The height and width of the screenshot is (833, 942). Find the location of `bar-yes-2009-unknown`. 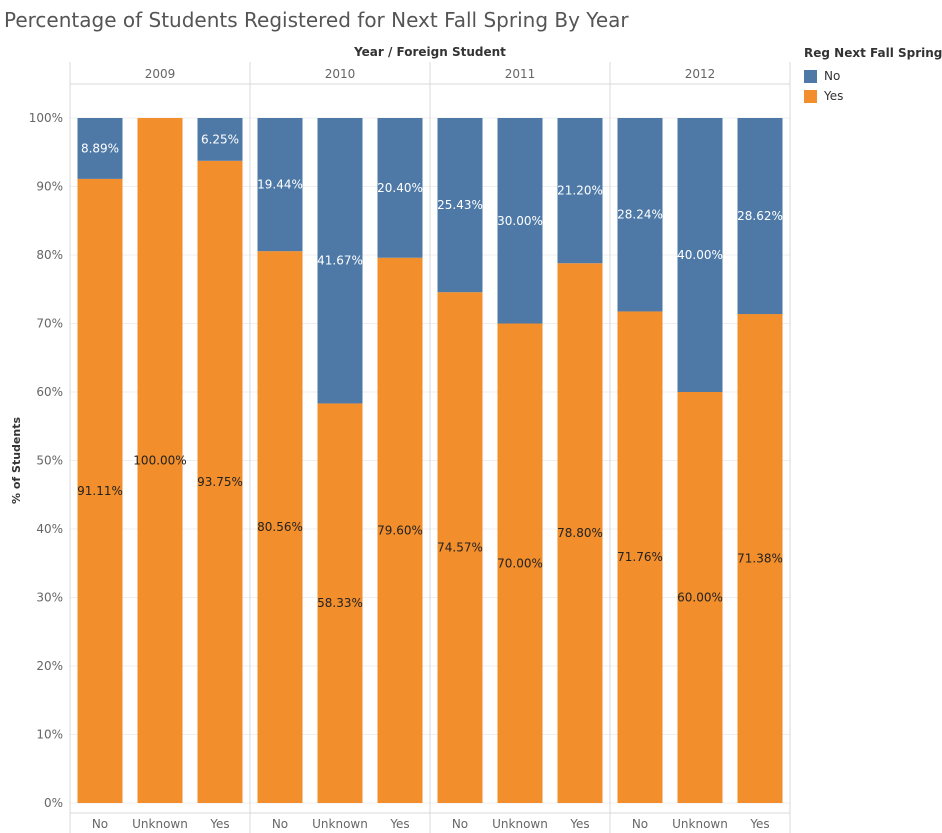

bar-yes-2009-unknown is located at coordinates (160, 460).